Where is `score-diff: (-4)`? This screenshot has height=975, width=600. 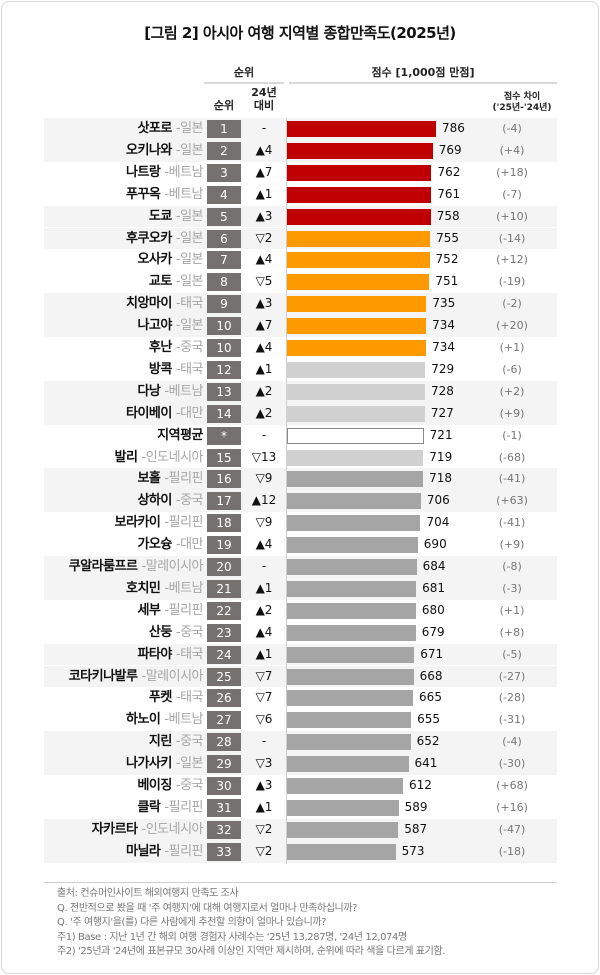 score-diff: (-4) is located at coordinates (512, 742).